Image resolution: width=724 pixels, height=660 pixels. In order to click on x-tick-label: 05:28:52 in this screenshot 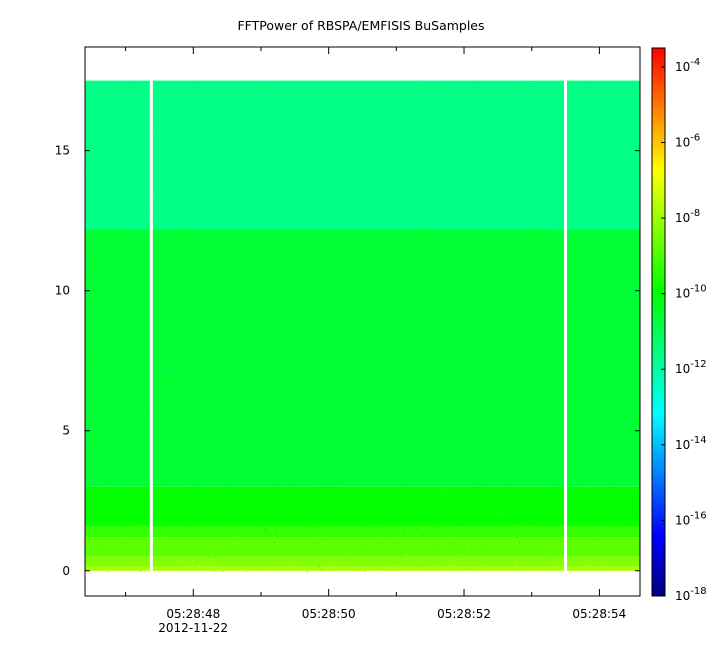, I will do `click(464, 614)`.